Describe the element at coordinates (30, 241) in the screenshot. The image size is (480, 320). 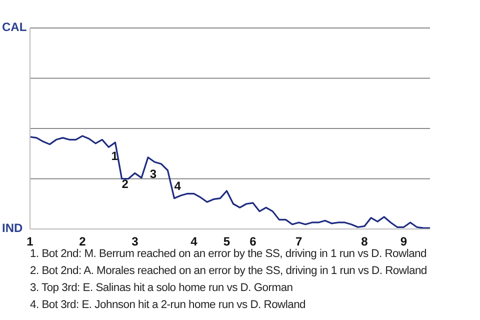
I see `x-tick-label: 1` at that location.